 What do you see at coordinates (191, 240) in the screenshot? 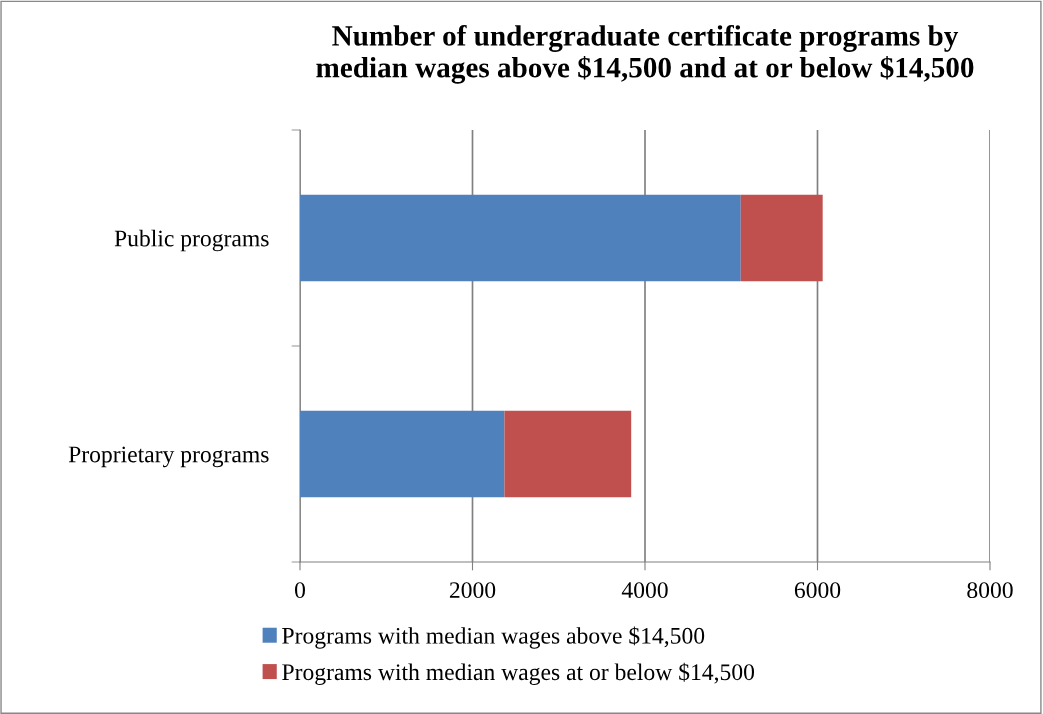
I see `y-tick-label: Public programs` at bounding box center [191, 240].